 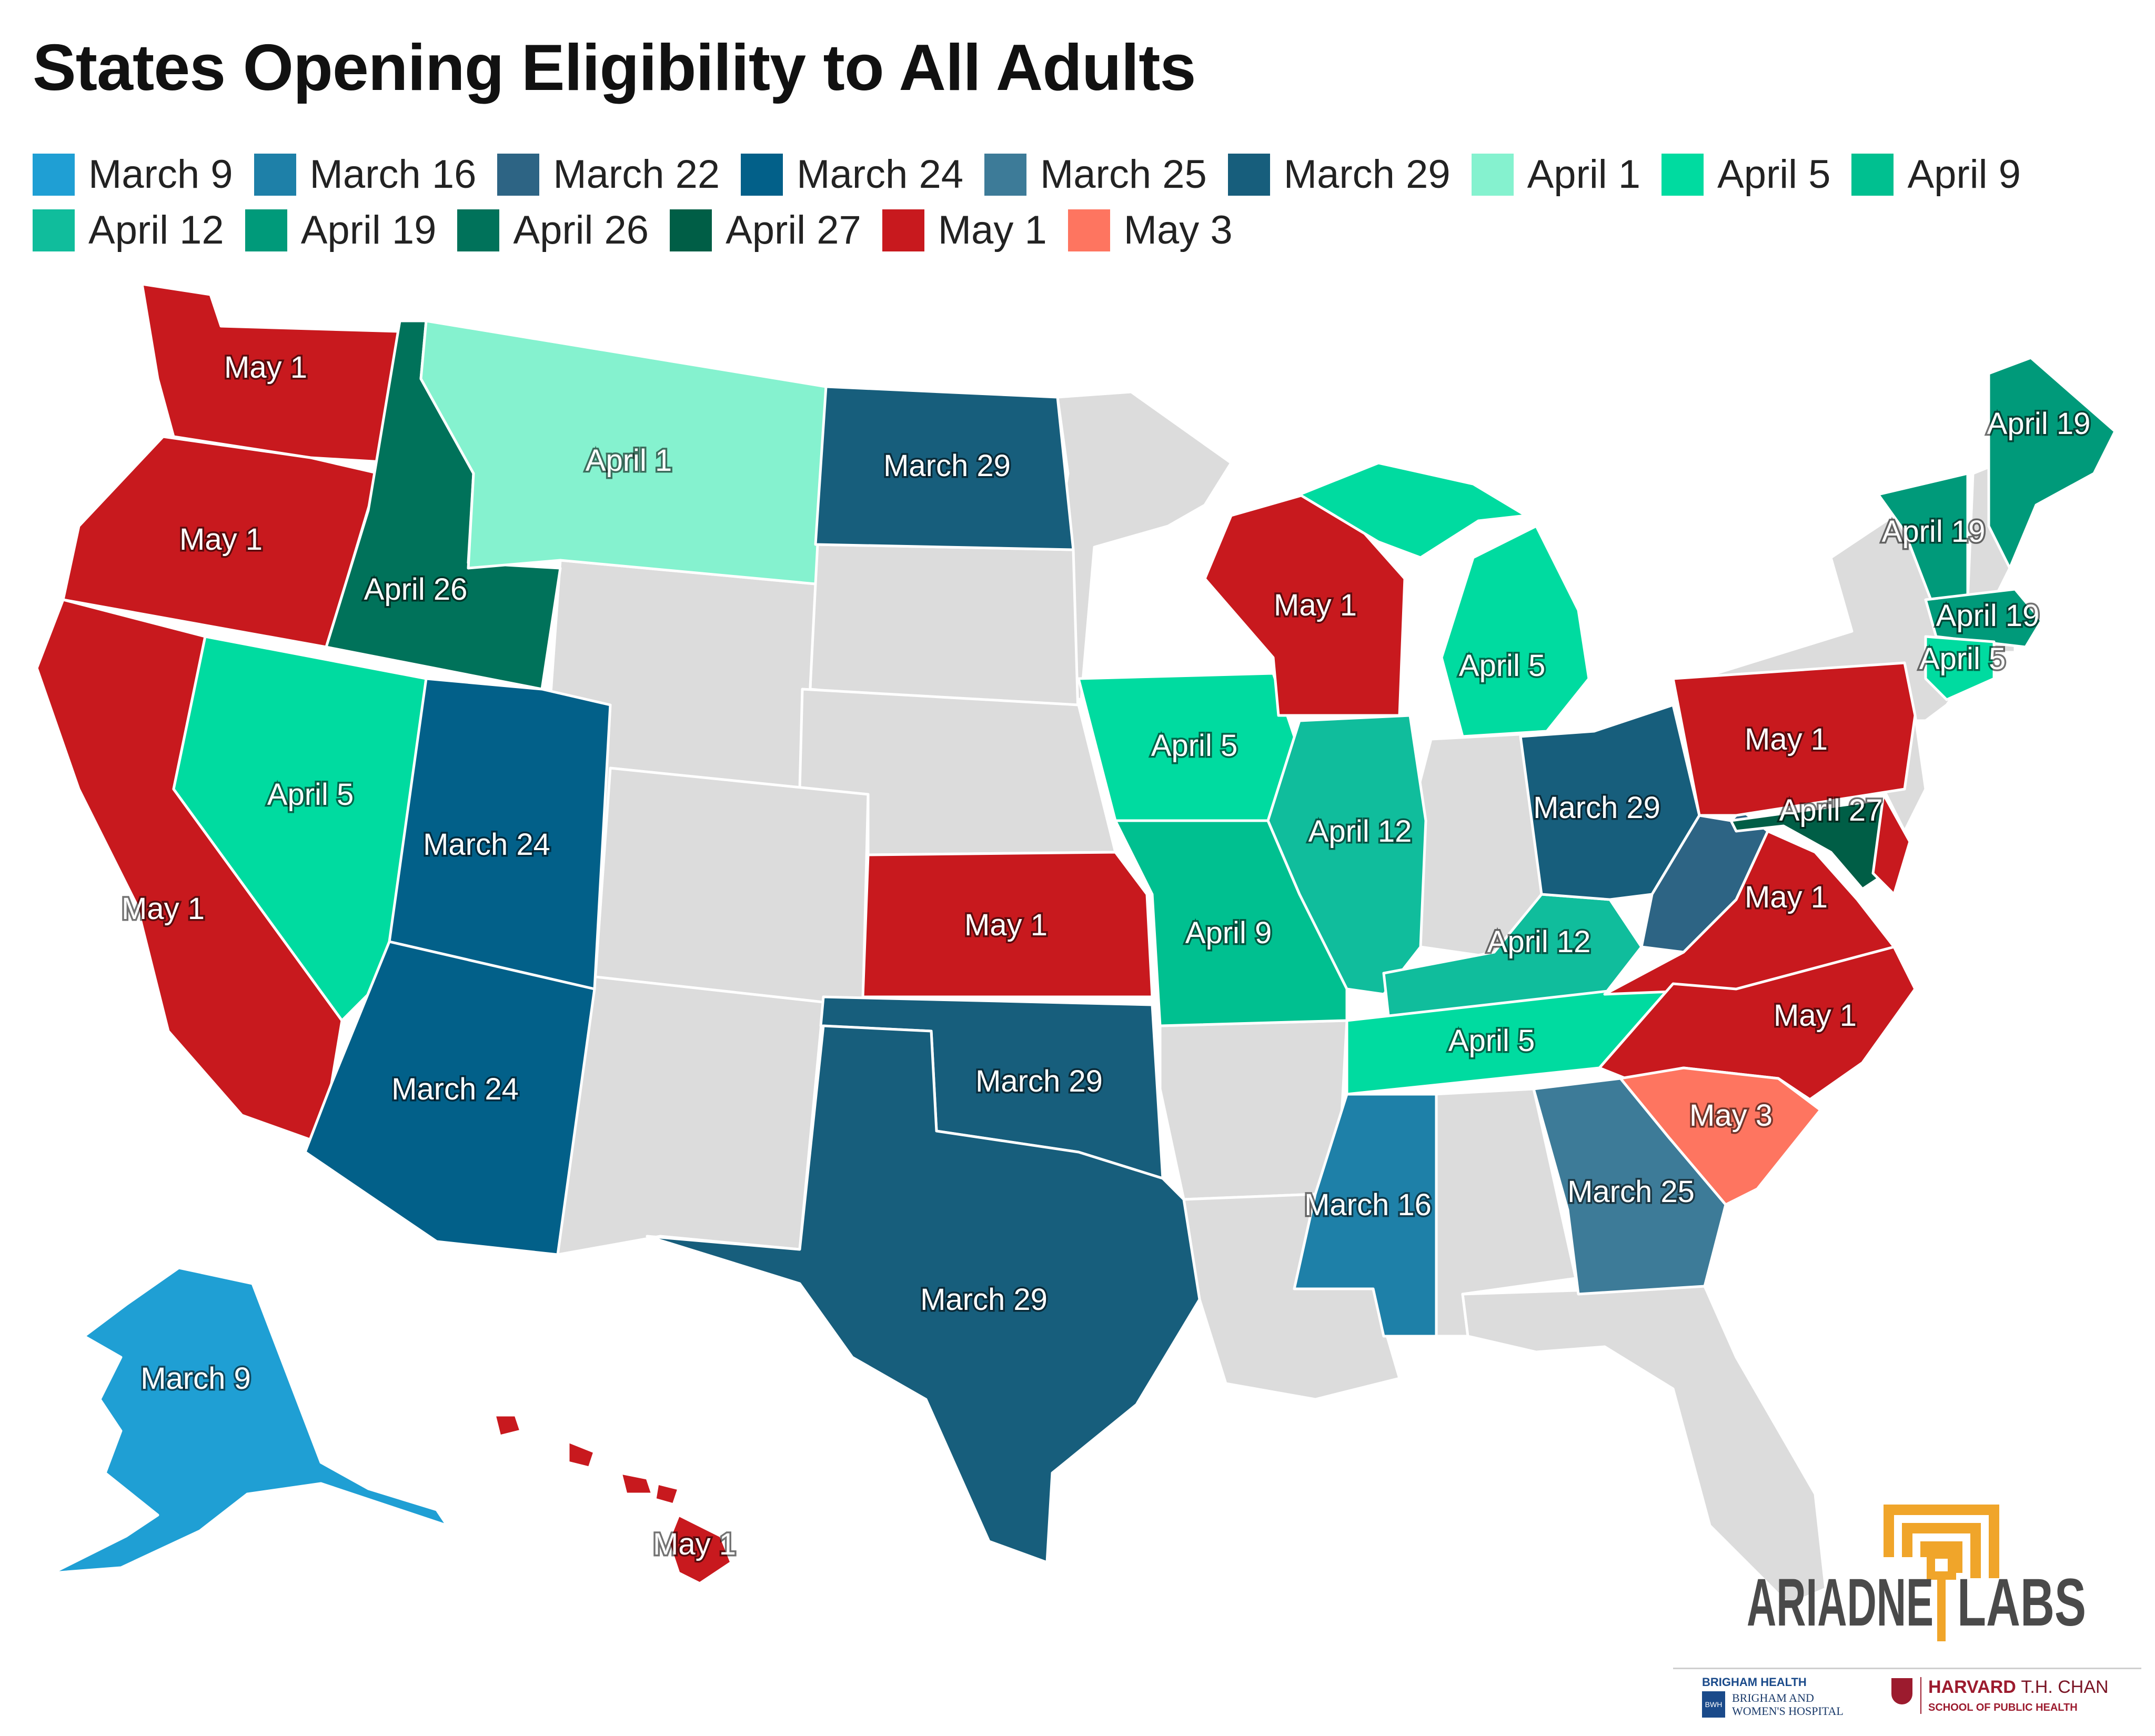 What do you see at coordinates (163, 909) in the screenshot?
I see `state-label-ca: May 1` at bounding box center [163, 909].